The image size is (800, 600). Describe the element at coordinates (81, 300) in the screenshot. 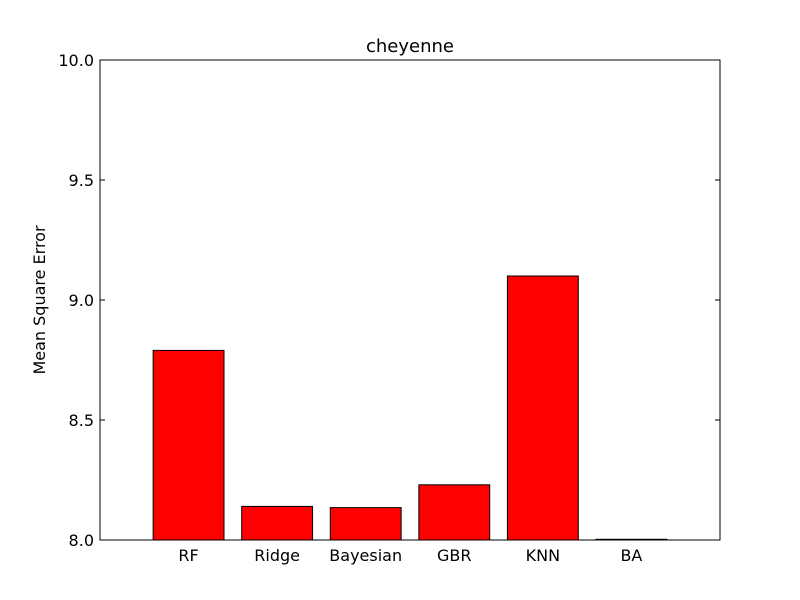

I see `y-tick-label: 9.0` at that location.